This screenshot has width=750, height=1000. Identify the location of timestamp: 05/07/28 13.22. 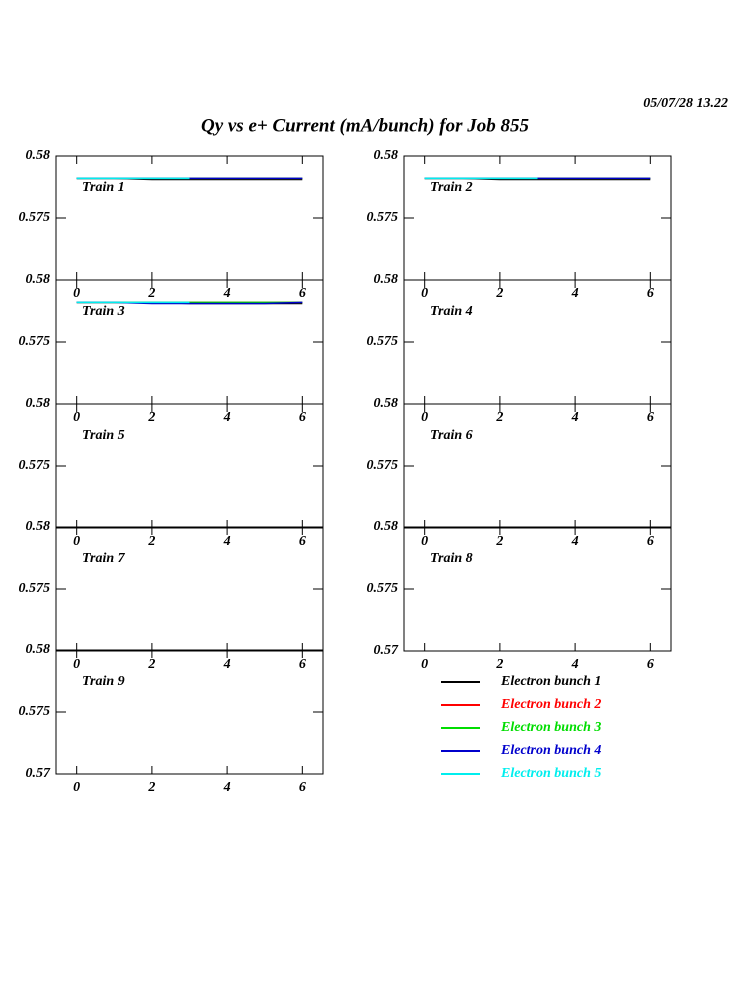
(685, 103).